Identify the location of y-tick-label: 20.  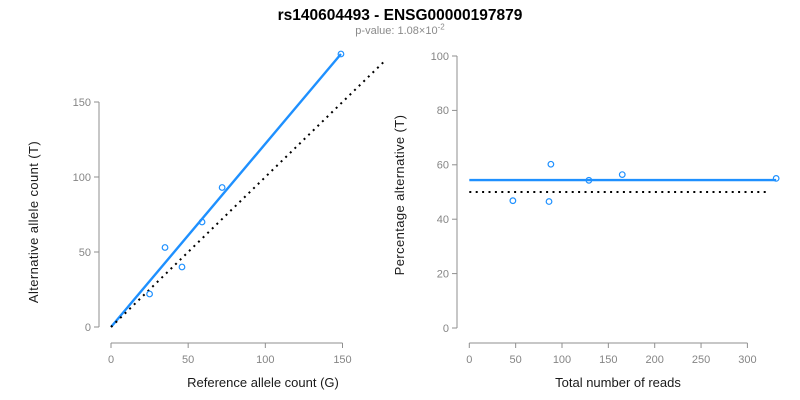
(443, 274).